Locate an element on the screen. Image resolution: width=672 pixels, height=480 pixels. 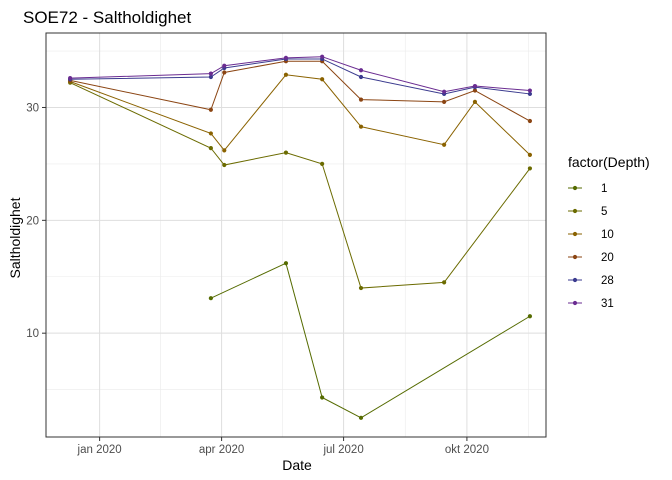
legend: factor(Depth) 1 5 10 20 28 31 is located at coordinates (609, 232).